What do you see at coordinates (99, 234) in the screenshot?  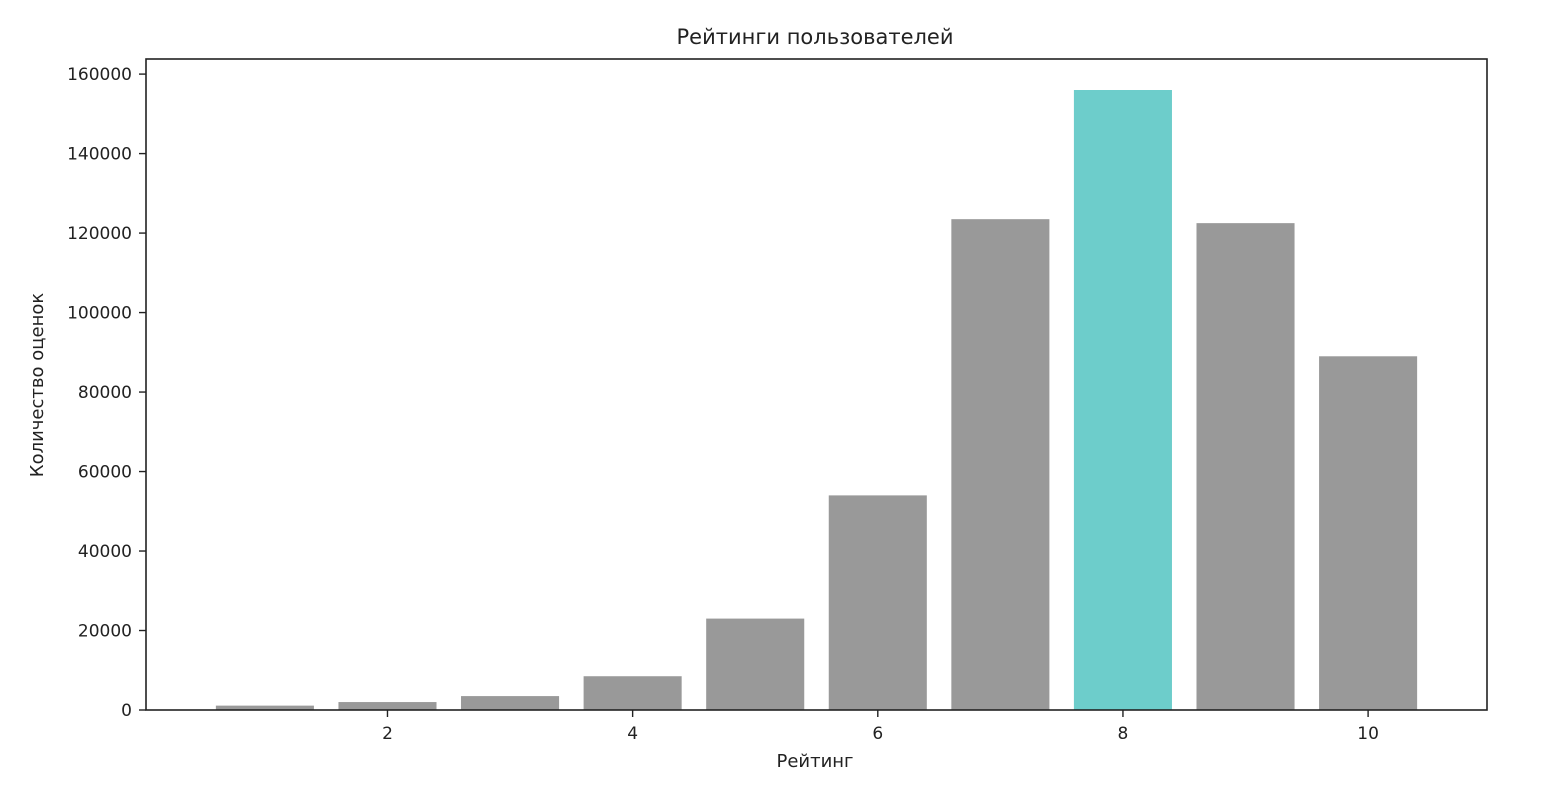 I see `y-tick-label: 120000` at bounding box center [99, 234].